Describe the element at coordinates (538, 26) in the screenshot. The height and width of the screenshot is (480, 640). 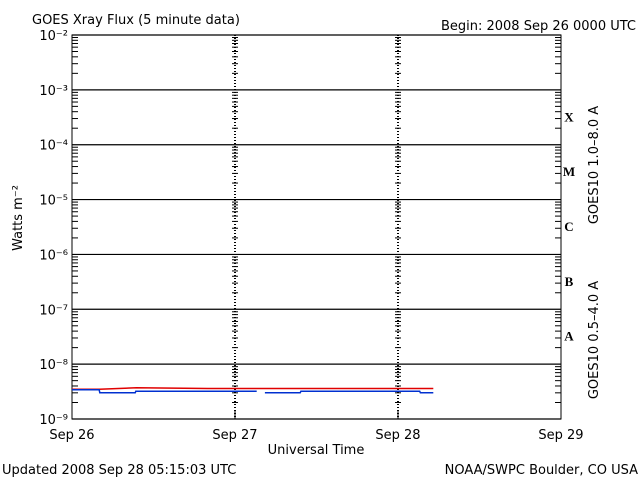
I see `chart-subtitle: Begin: 2008 Sep 26 0000 UTC` at that location.